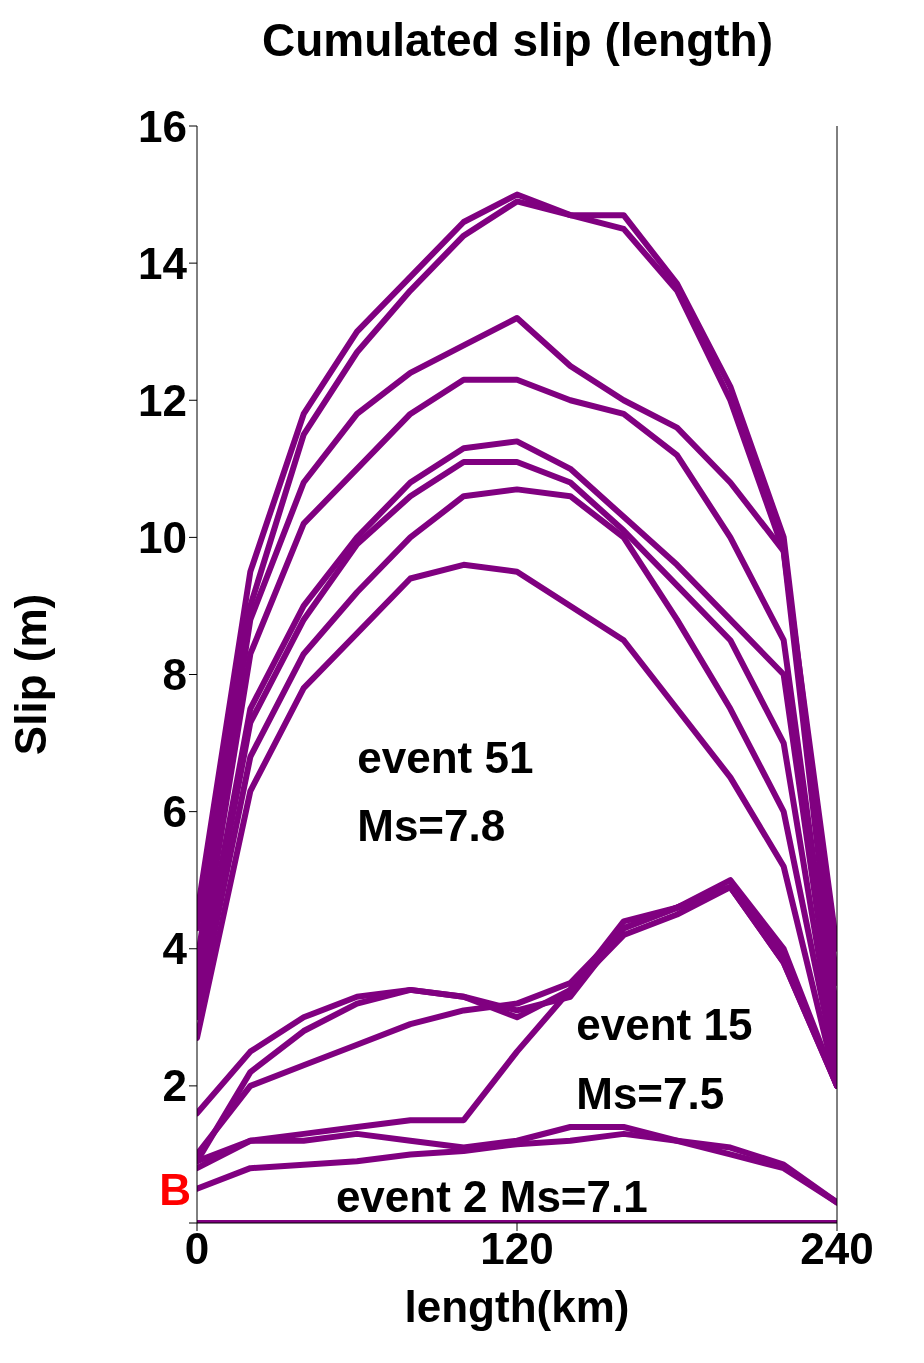 This screenshot has height=1363, width=924. I want to click on annotation: Ms=7.5, so click(650, 1093).